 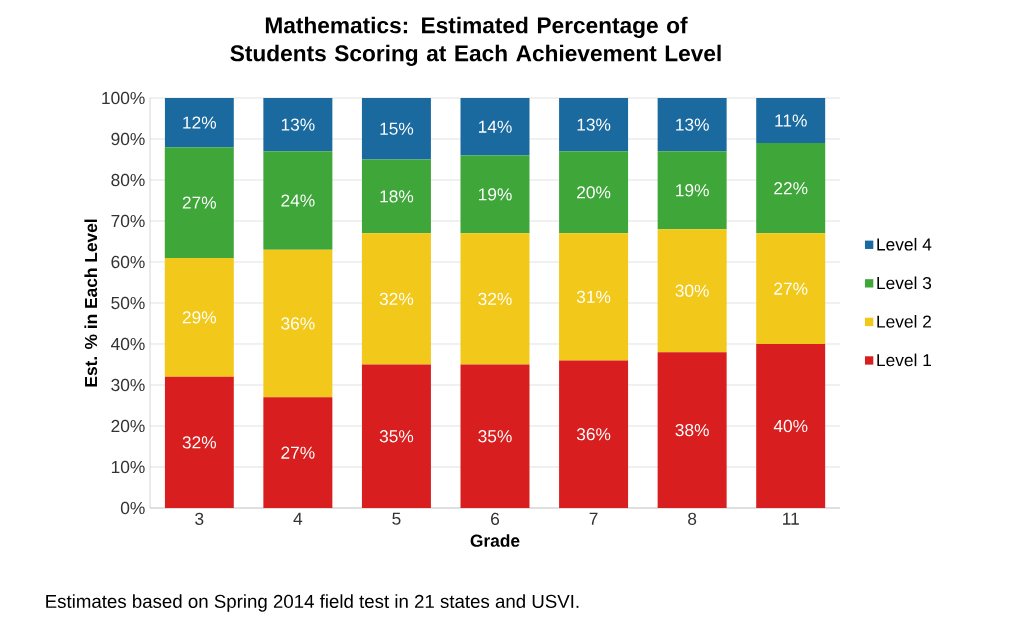 I want to click on legend-label: Level 1, so click(x=904, y=360).